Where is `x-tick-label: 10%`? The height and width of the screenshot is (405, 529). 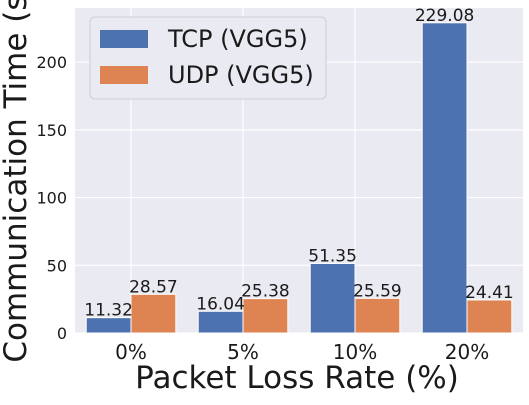 x-tick-label: 10% is located at coordinates (355, 352).